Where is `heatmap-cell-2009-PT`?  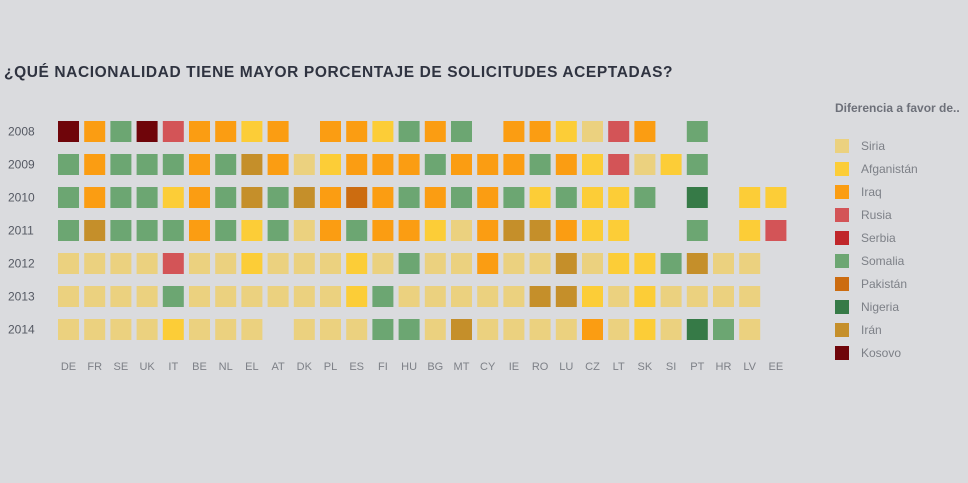
heatmap-cell-2009-PT is located at coordinates (697, 164).